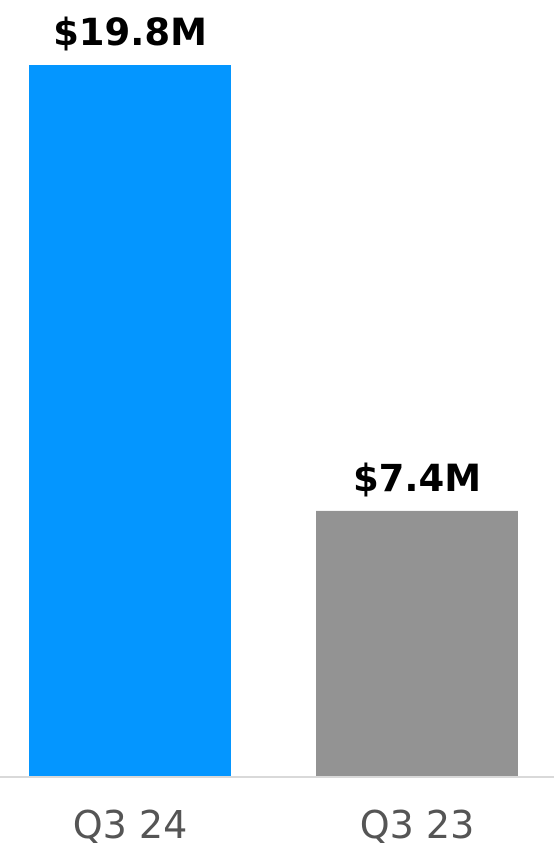 This screenshot has width=554, height=845. I want to click on data-label-q3-24: $19.8M, so click(130, 32).